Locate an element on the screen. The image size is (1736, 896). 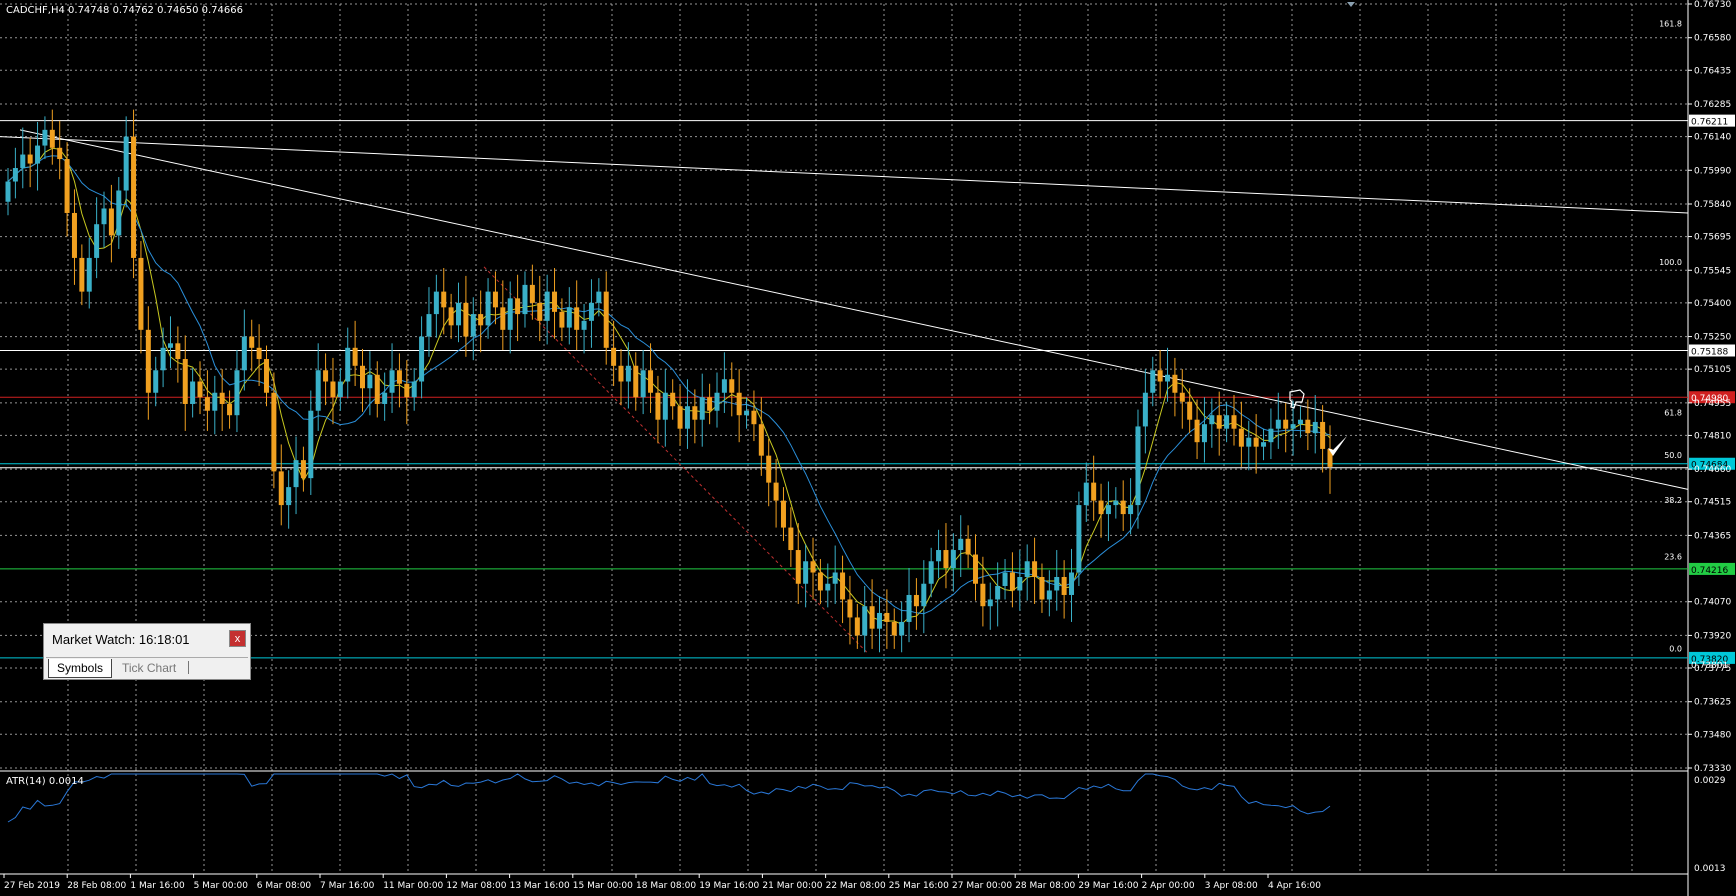
y-tick-label: 0.75545 is located at coordinates (1712, 271).